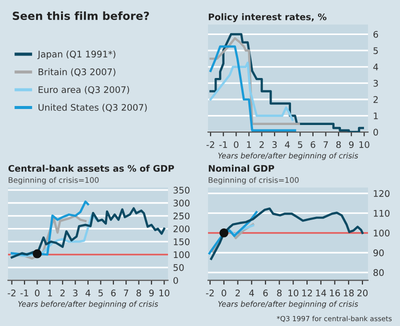 The height and width of the screenshot is (326, 400). Describe the element at coordinates (92, 108) in the screenshot. I see `legend-label: United States (Q3 2007)` at that location.